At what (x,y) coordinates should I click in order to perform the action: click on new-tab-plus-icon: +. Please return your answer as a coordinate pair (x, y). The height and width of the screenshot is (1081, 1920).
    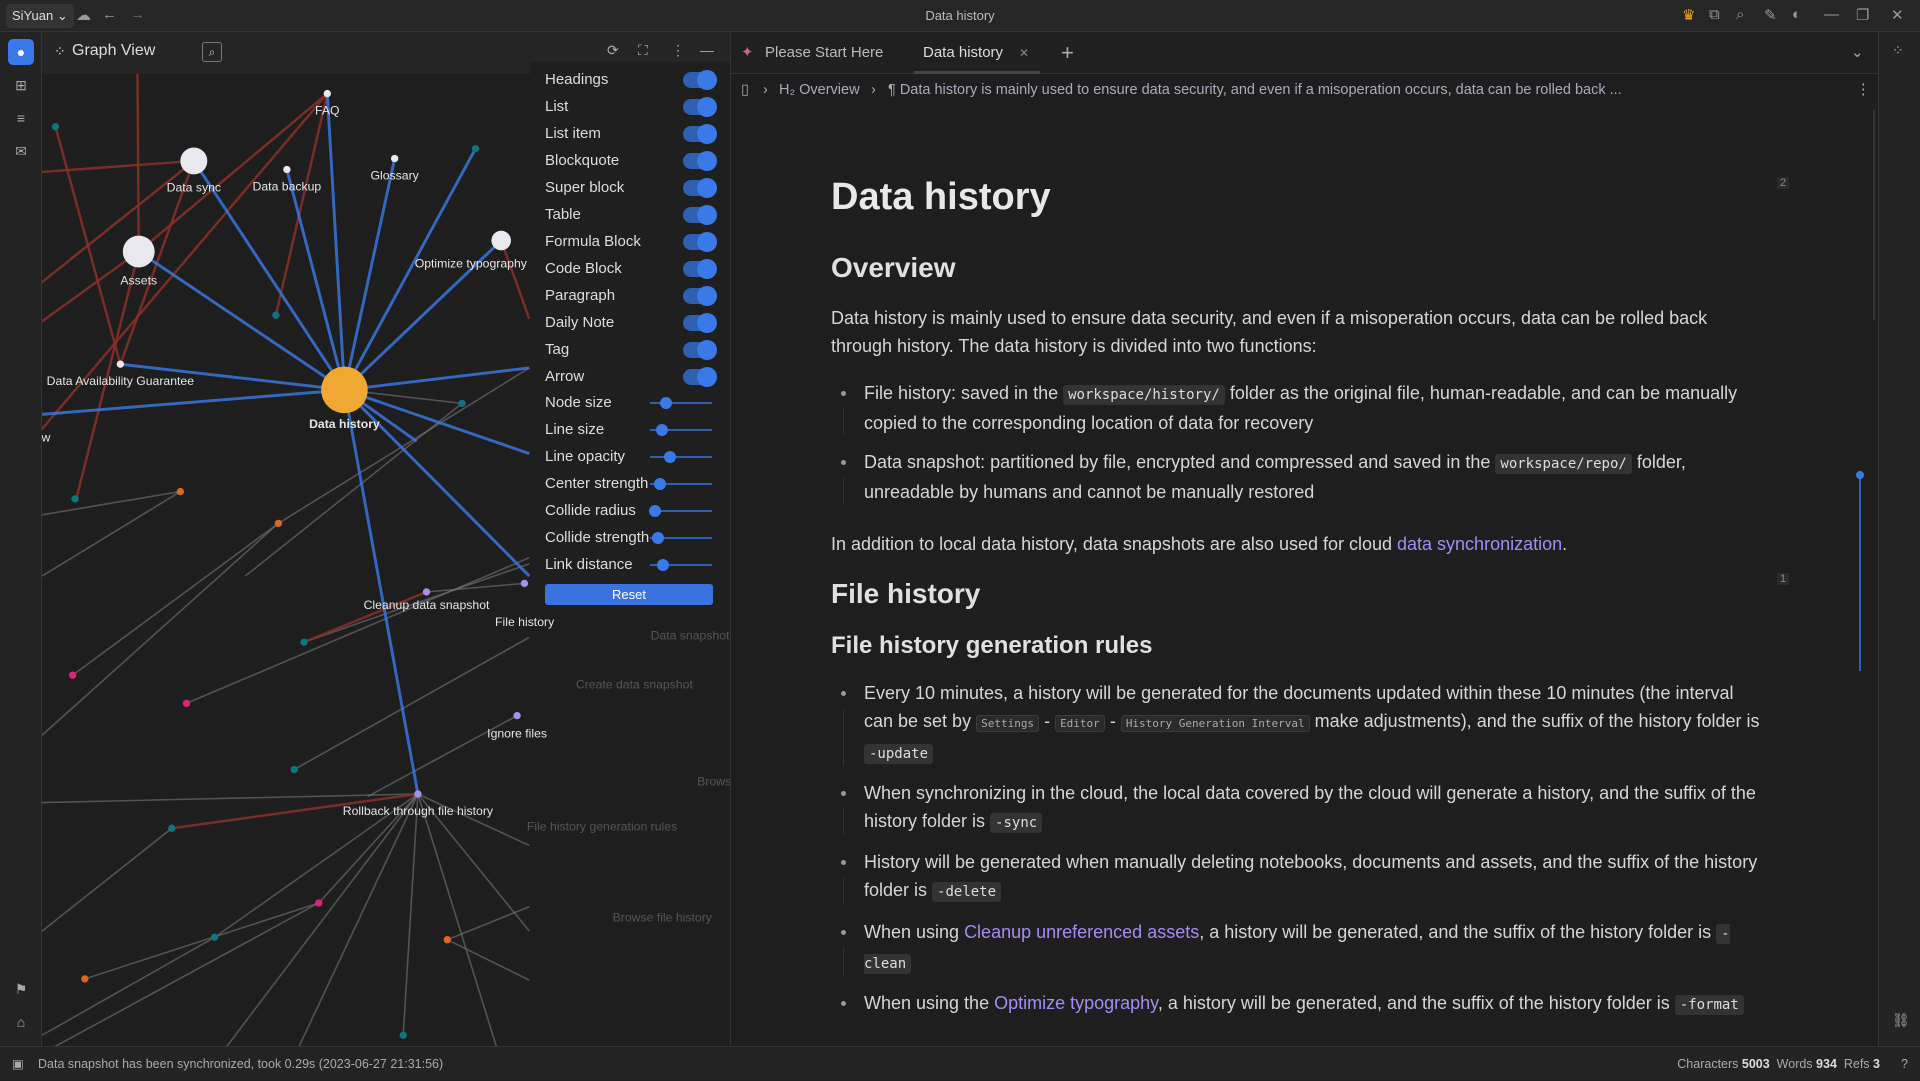
    Looking at the image, I should click on (1067, 52).